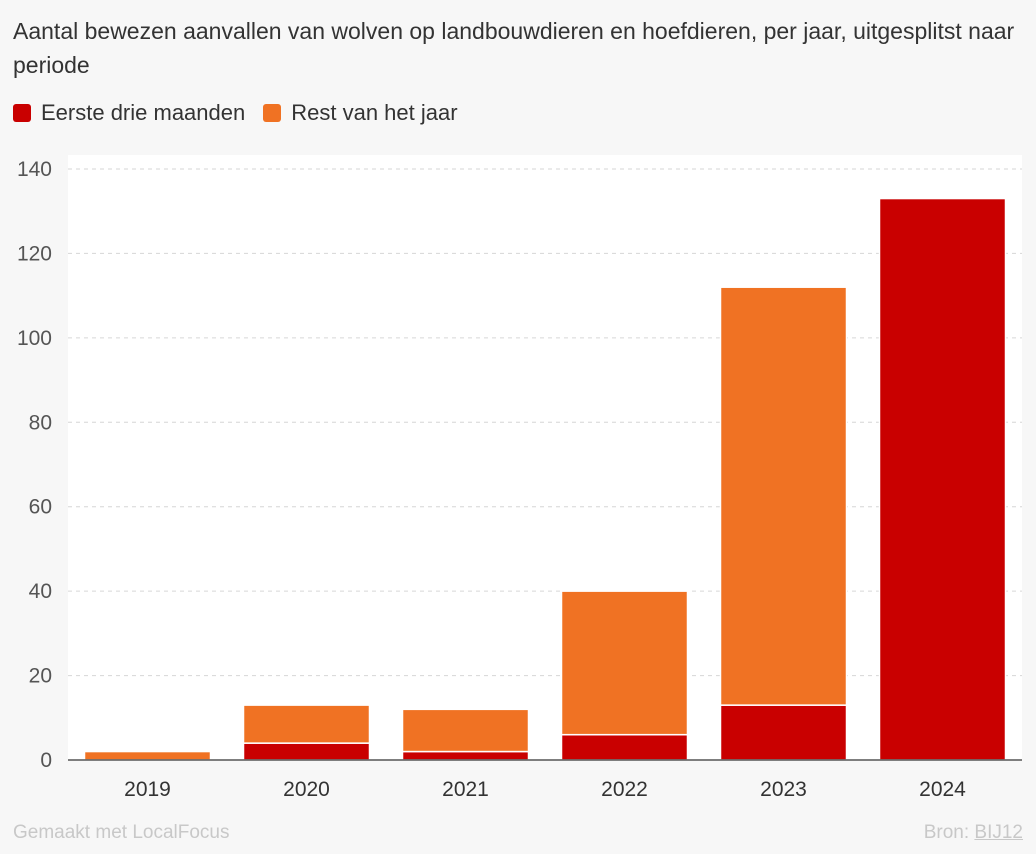 Image resolution: width=1036 pixels, height=854 pixels. I want to click on bar-rest-van-het-jaar-2023, so click(783, 496).